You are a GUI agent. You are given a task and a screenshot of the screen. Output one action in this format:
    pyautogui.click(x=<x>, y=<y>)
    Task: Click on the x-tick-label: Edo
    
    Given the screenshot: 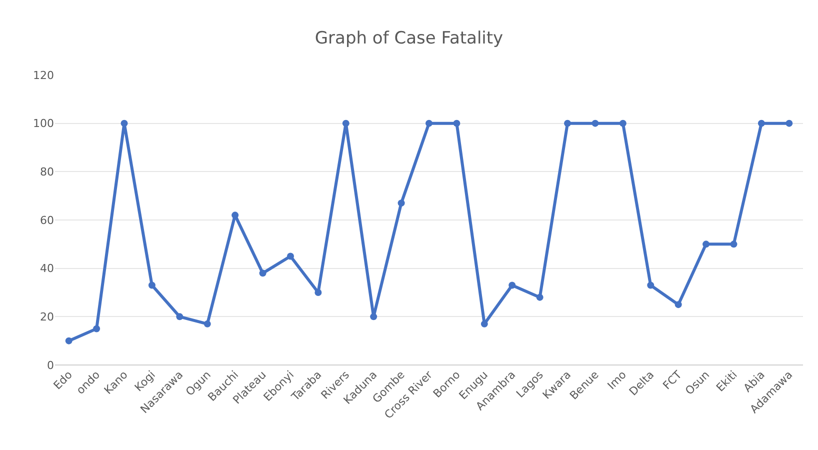 What is the action you would take?
    pyautogui.click(x=63, y=380)
    